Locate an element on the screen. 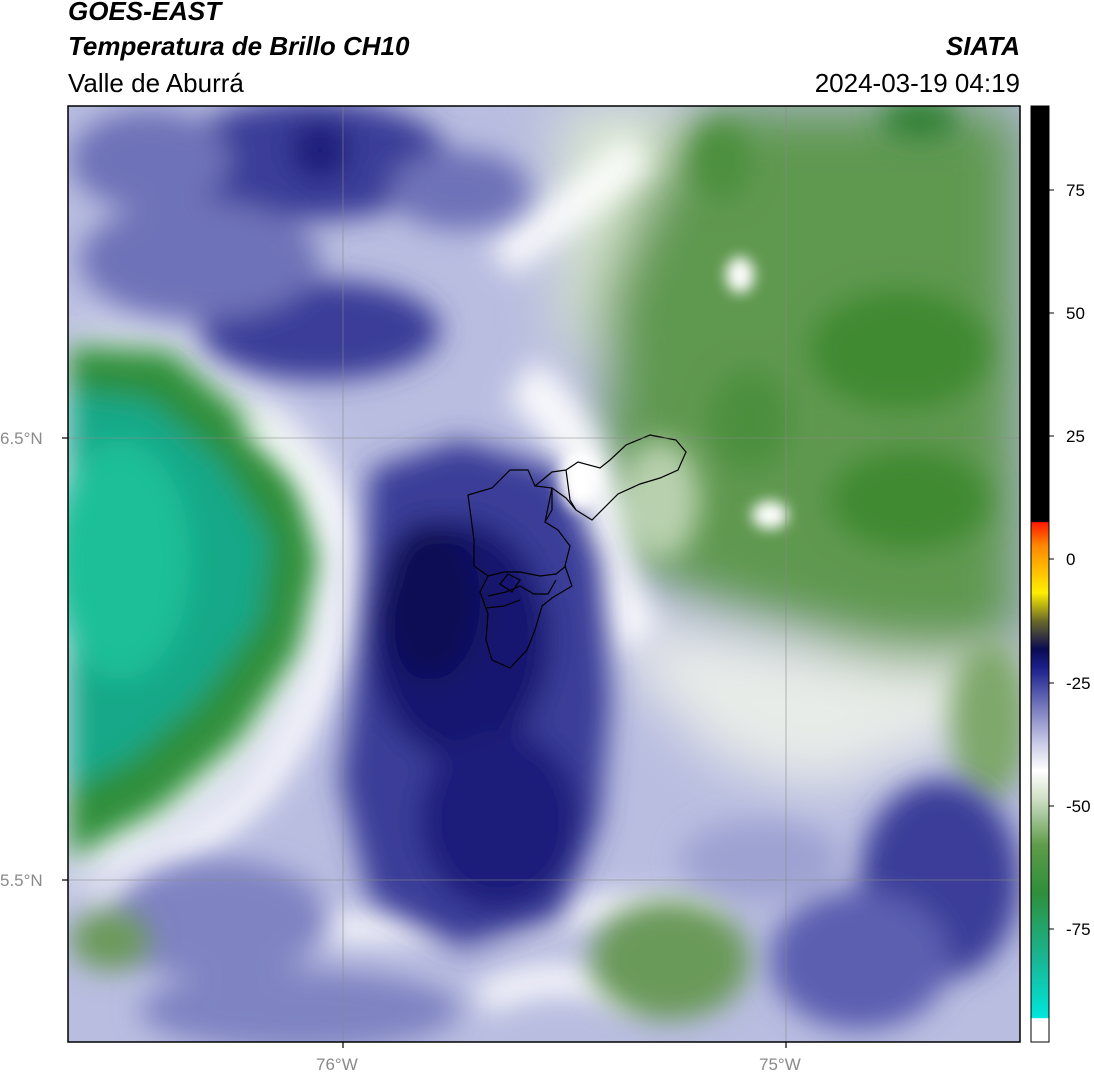 The image size is (1094, 1078). colorbar-tick-label: -75 is located at coordinates (1078, 929).